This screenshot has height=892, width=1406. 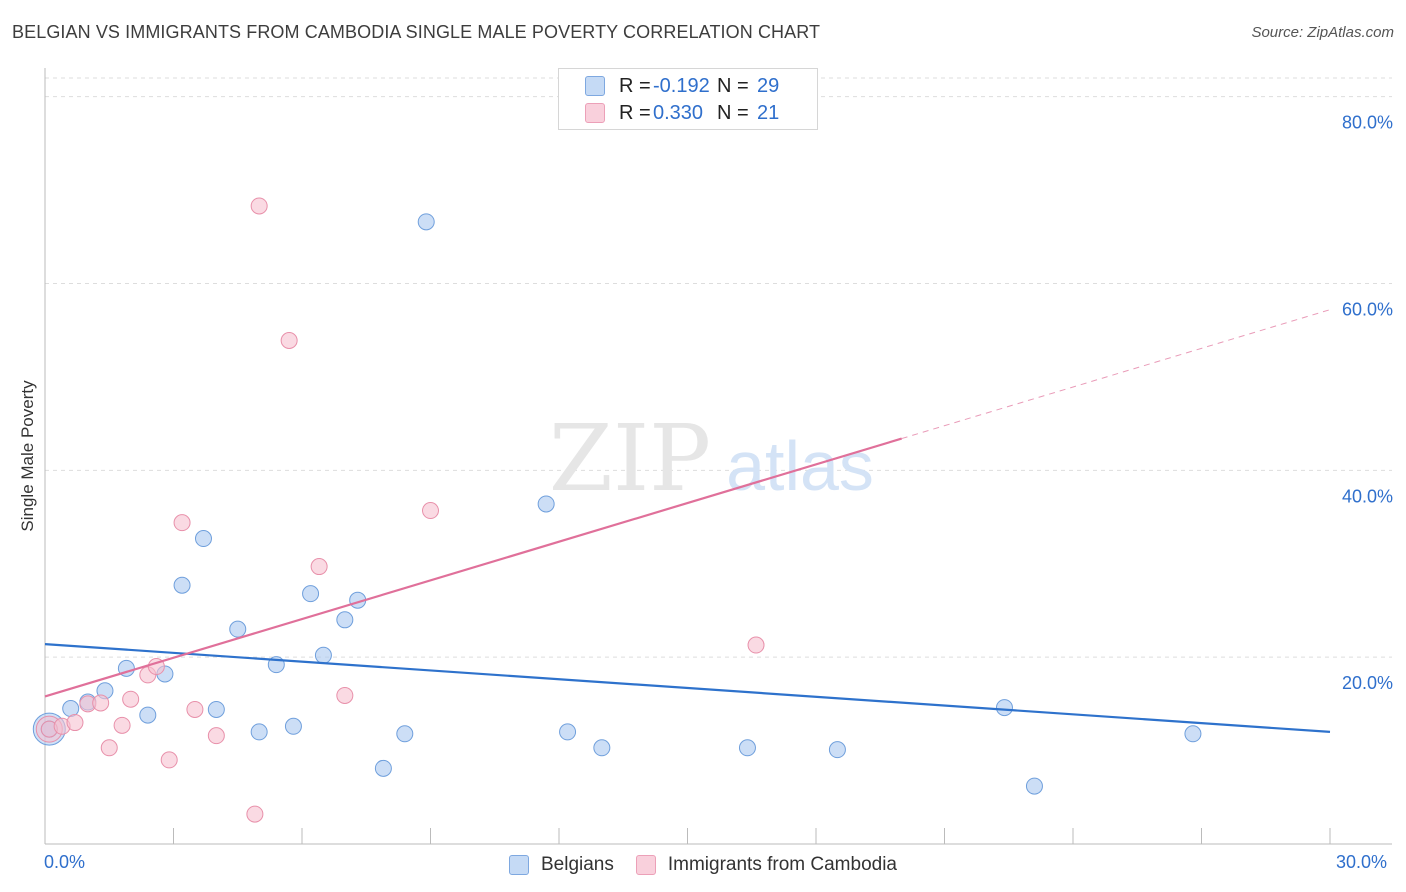 I want to click on belgians-legend-swatch, so click(x=518, y=865).